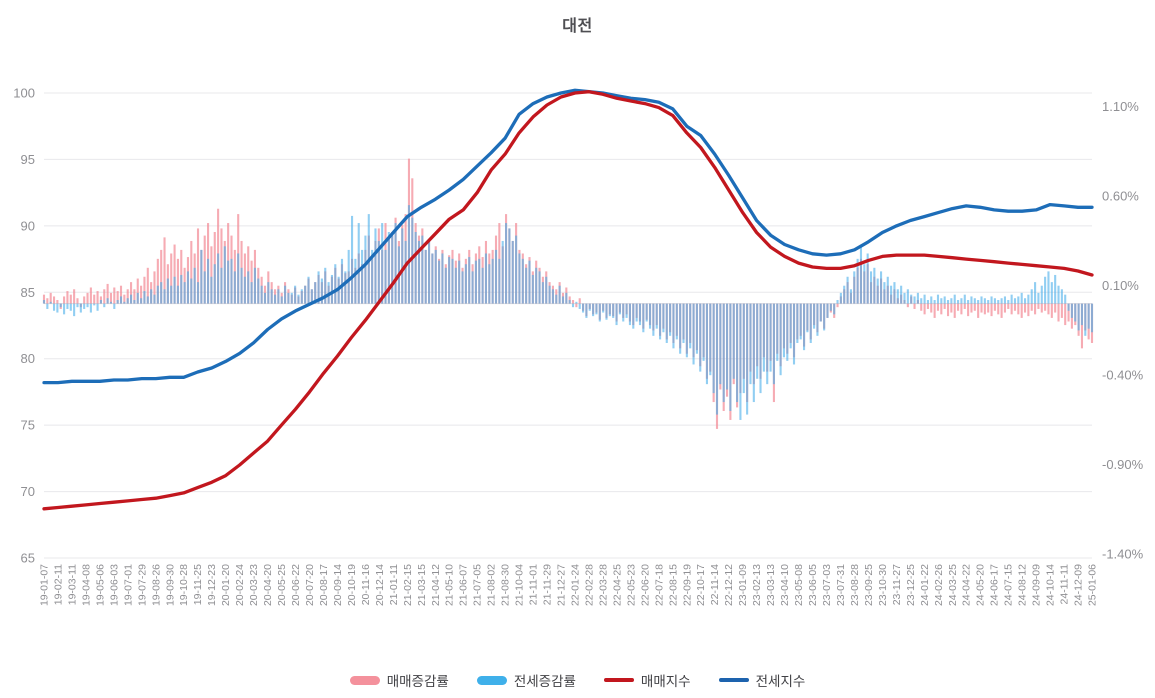 This screenshot has width=1155, height=698. Describe the element at coordinates (562, 585) in the screenshot. I see `svg-text: 21-12-27` at that location.